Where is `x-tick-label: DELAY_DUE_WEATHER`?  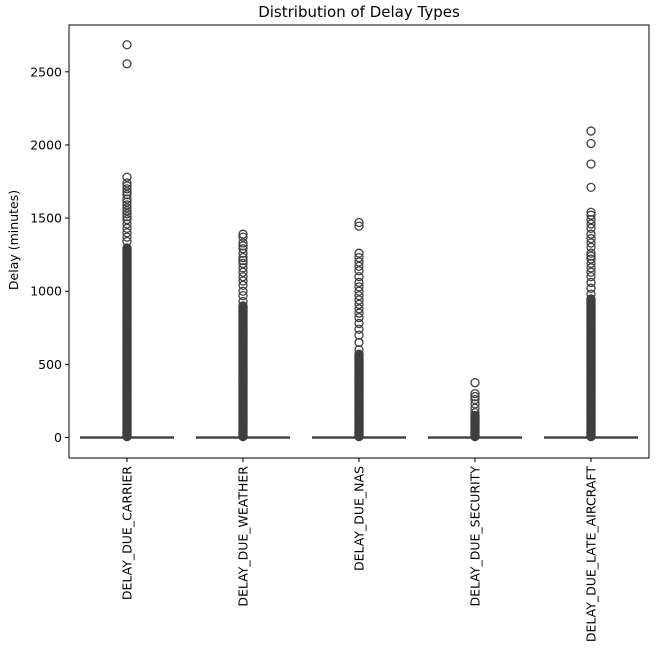
x-tick-label: DELAY_DUE_WEATHER is located at coordinates (243, 536).